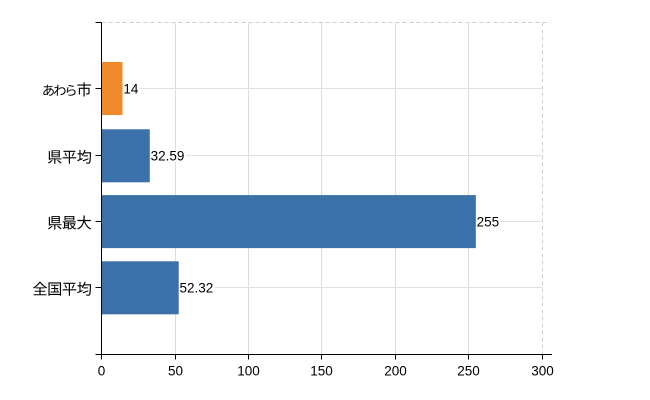 The image size is (650, 400). Describe the element at coordinates (248, 371) in the screenshot. I see `svg-text: 100` at that location.